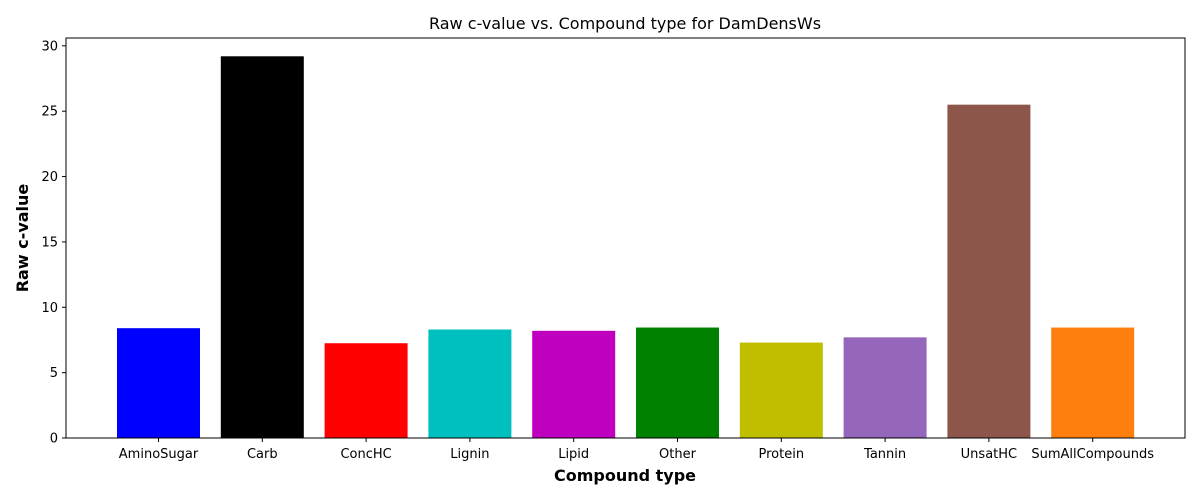 The image size is (1200, 500). Describe the element at coordinates (677, 382) in the screenshot. I see `bar-other` at that location.